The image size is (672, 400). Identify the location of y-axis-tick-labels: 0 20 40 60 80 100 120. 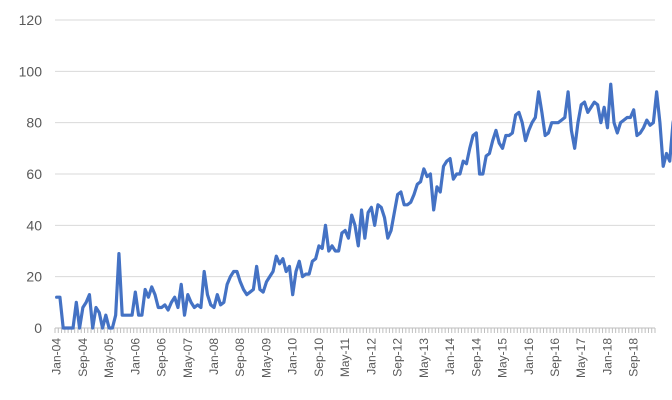
(31, 174).